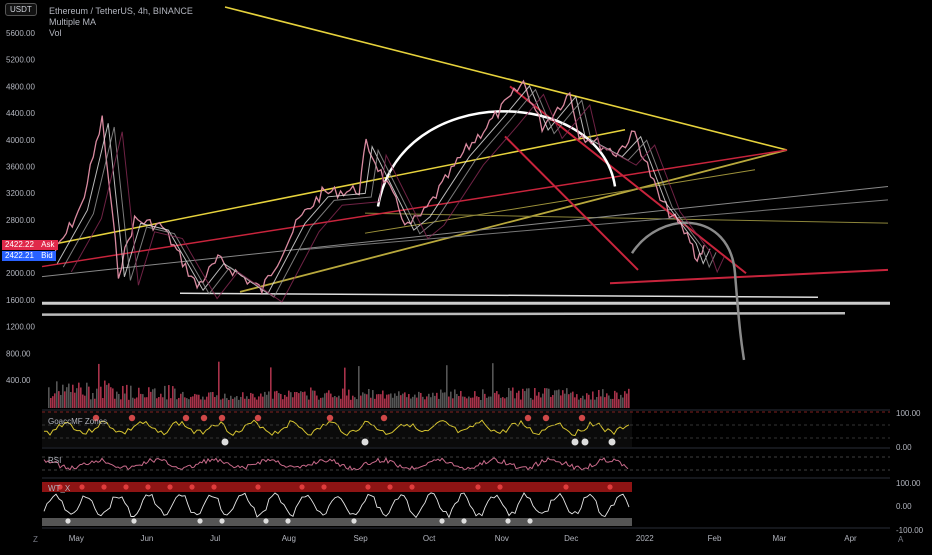 The image size is (932, 555). Describe the element at coordinates (901, 539) in the screenshot. I see `auto-scale-button: A` at that location.